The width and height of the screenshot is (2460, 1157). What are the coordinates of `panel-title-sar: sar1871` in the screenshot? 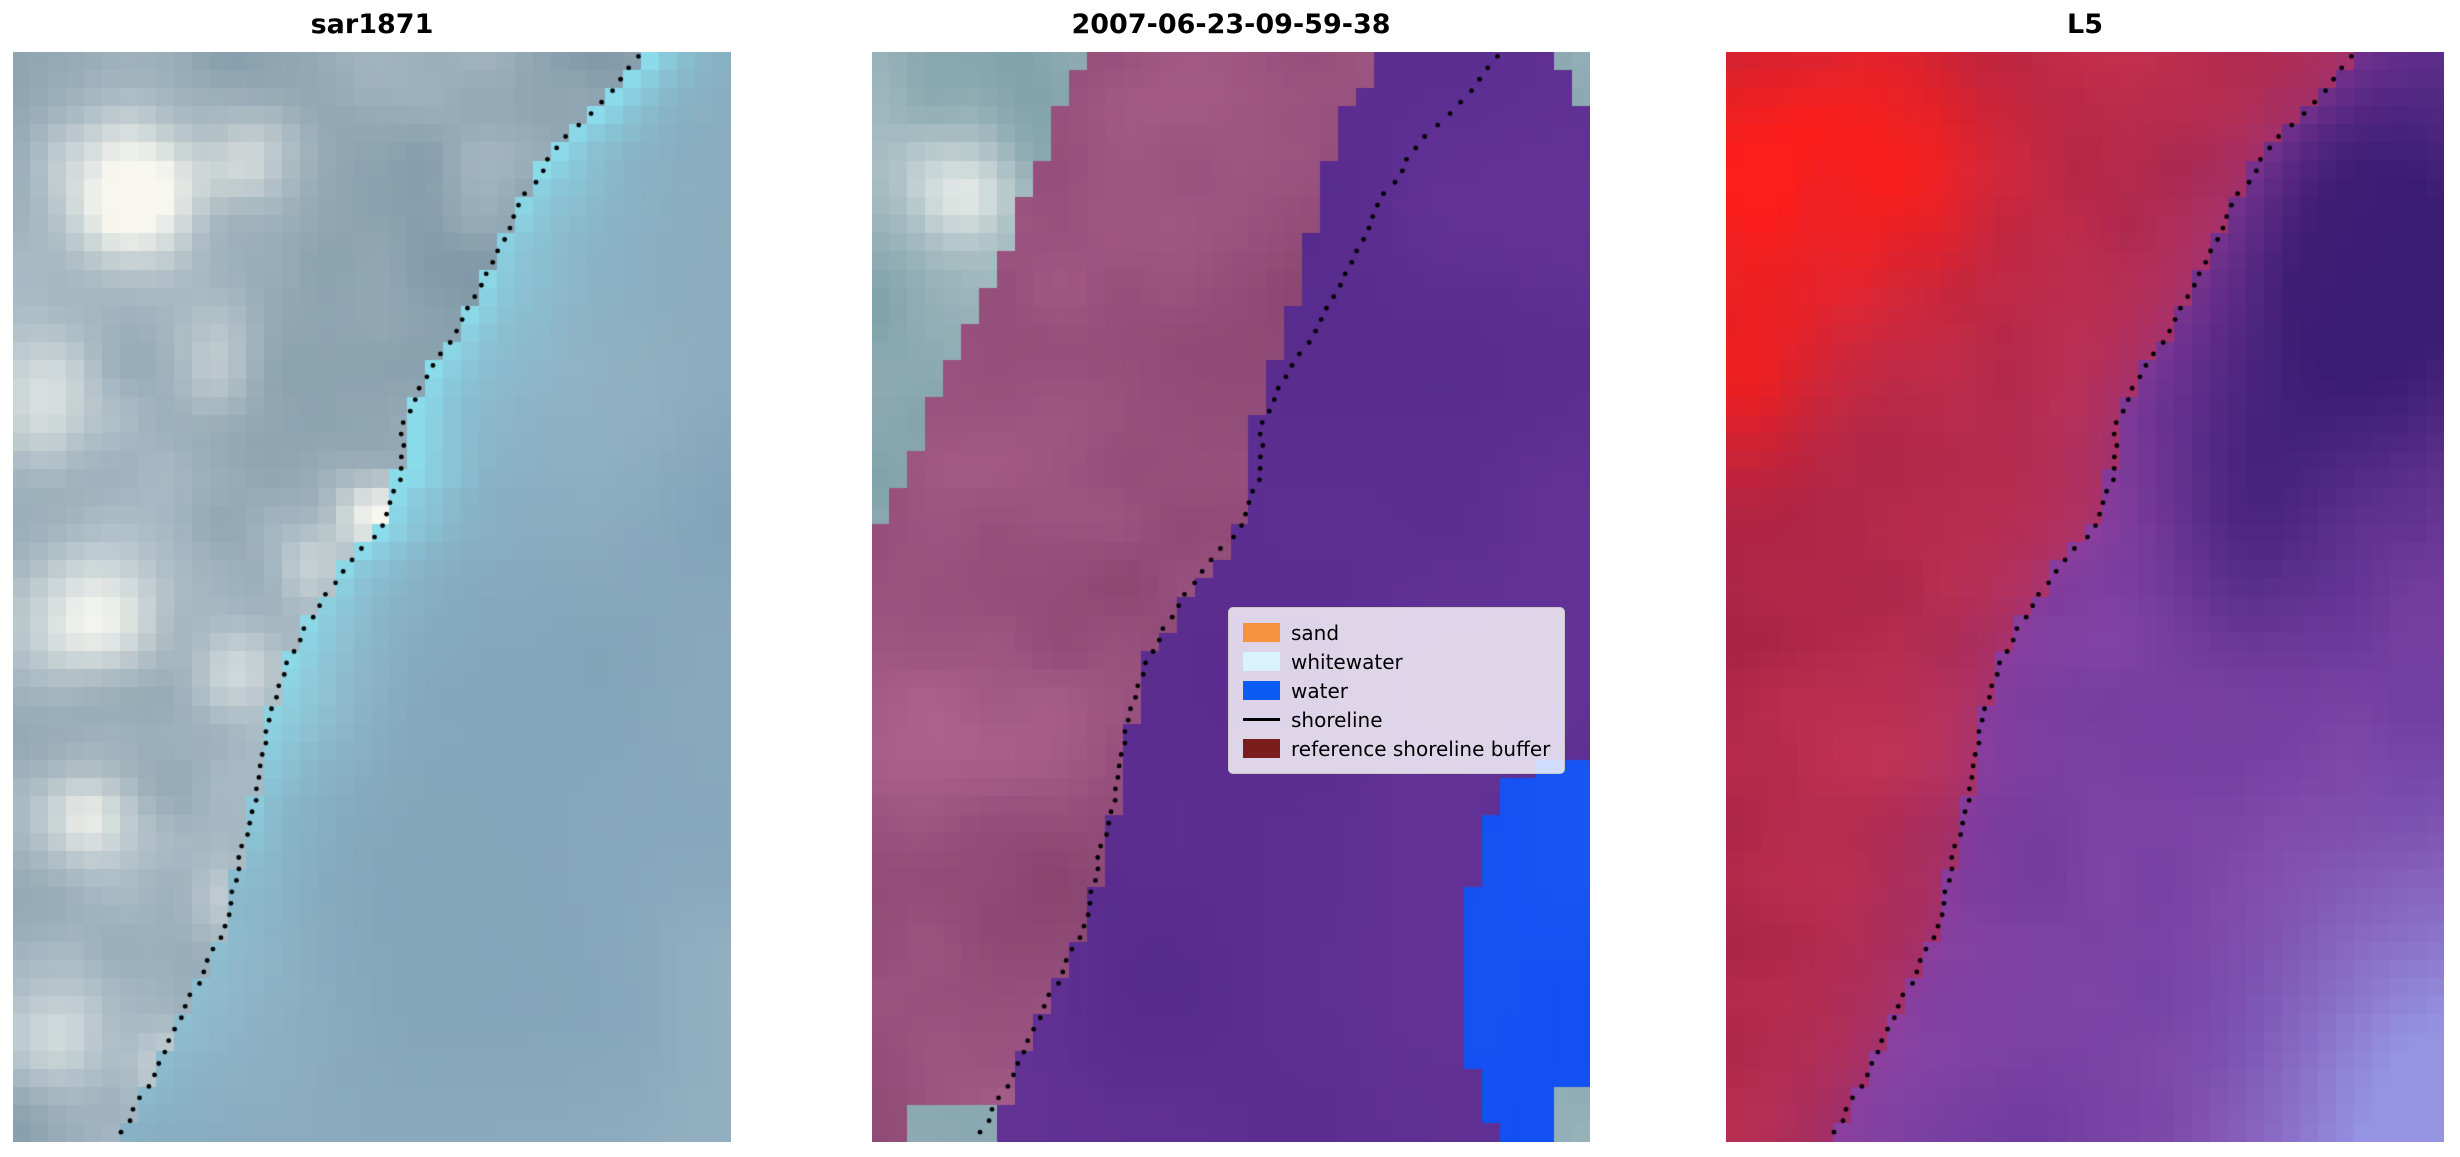 It's located at (372, 24).